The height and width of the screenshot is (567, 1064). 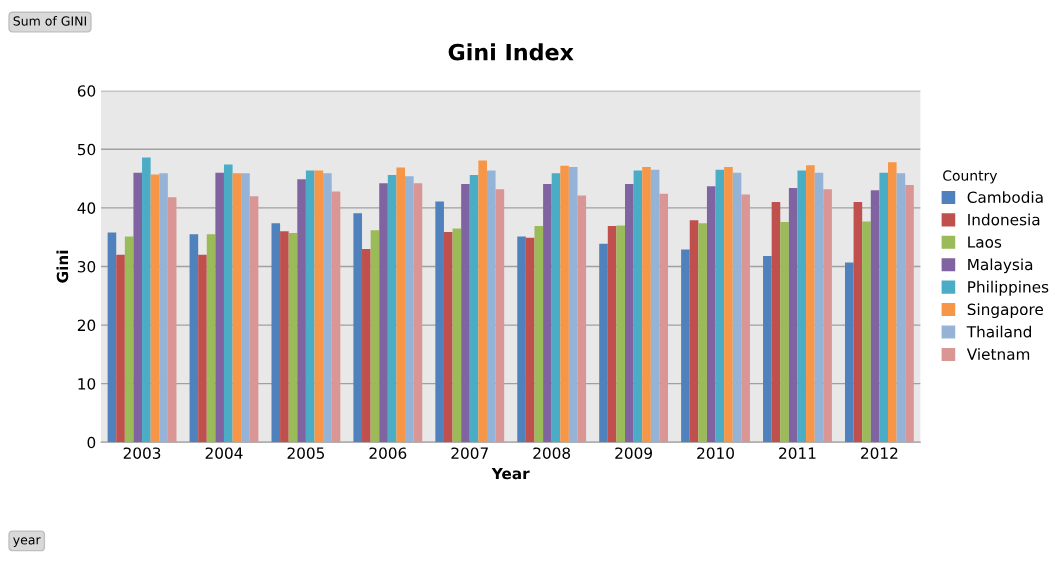 What do you see at coordinates (27, 542) in the screenshot?
I see `text: year` at bounding box center [27, 542].